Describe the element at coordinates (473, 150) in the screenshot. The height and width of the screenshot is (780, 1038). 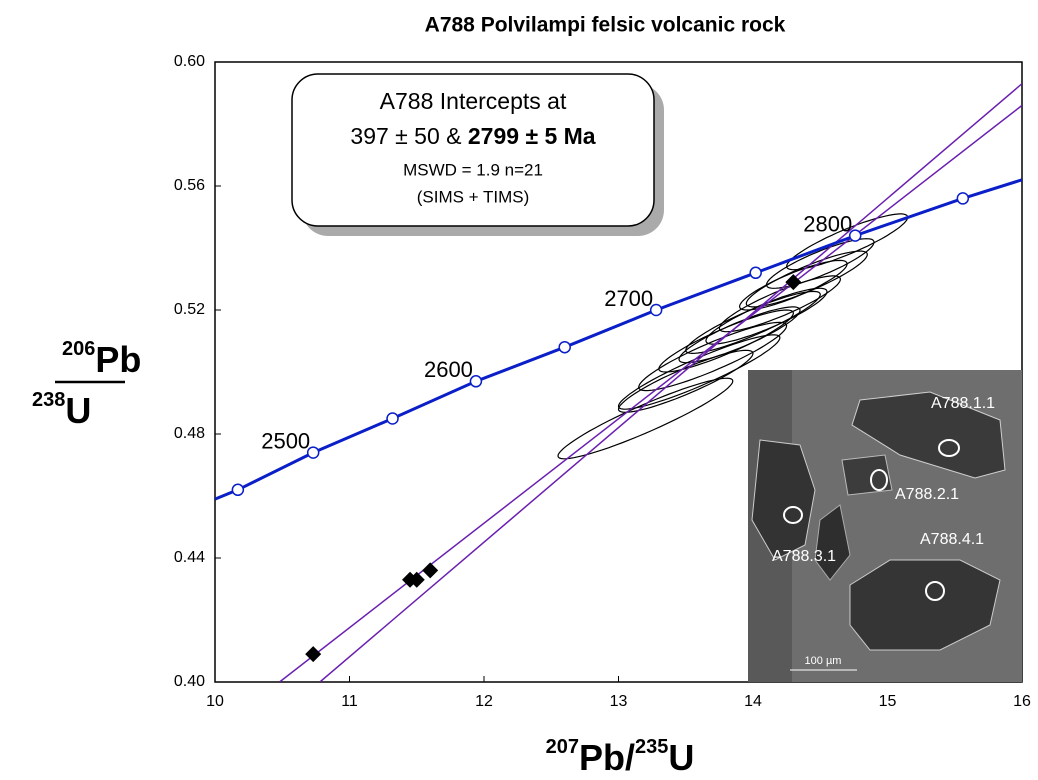
I see `annotation-box` at that location.